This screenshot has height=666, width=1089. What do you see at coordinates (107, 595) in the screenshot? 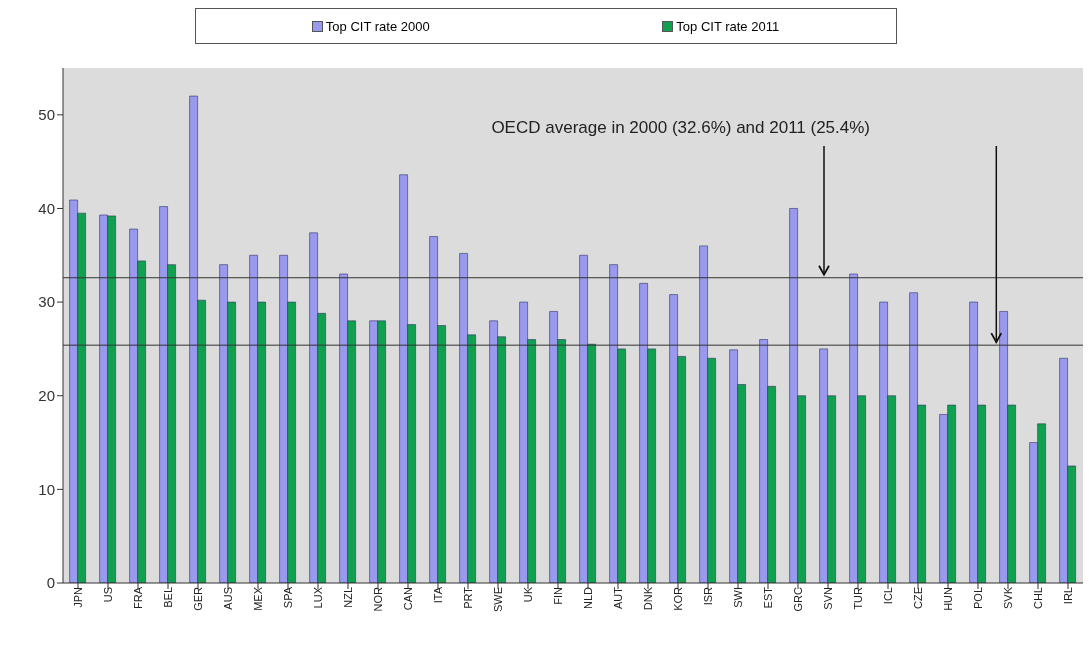
I see `x-tick-label: US` at bounding box center [107, 595].